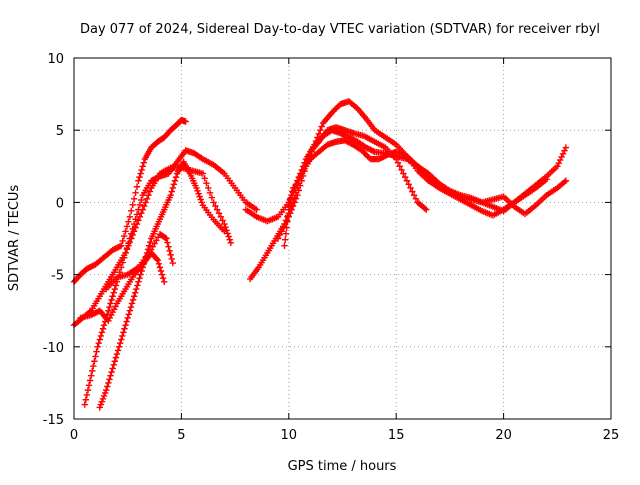 The height and width of the screenshot is (485, 640). I want to click on y-tick-label: -10, so click(53, 348).